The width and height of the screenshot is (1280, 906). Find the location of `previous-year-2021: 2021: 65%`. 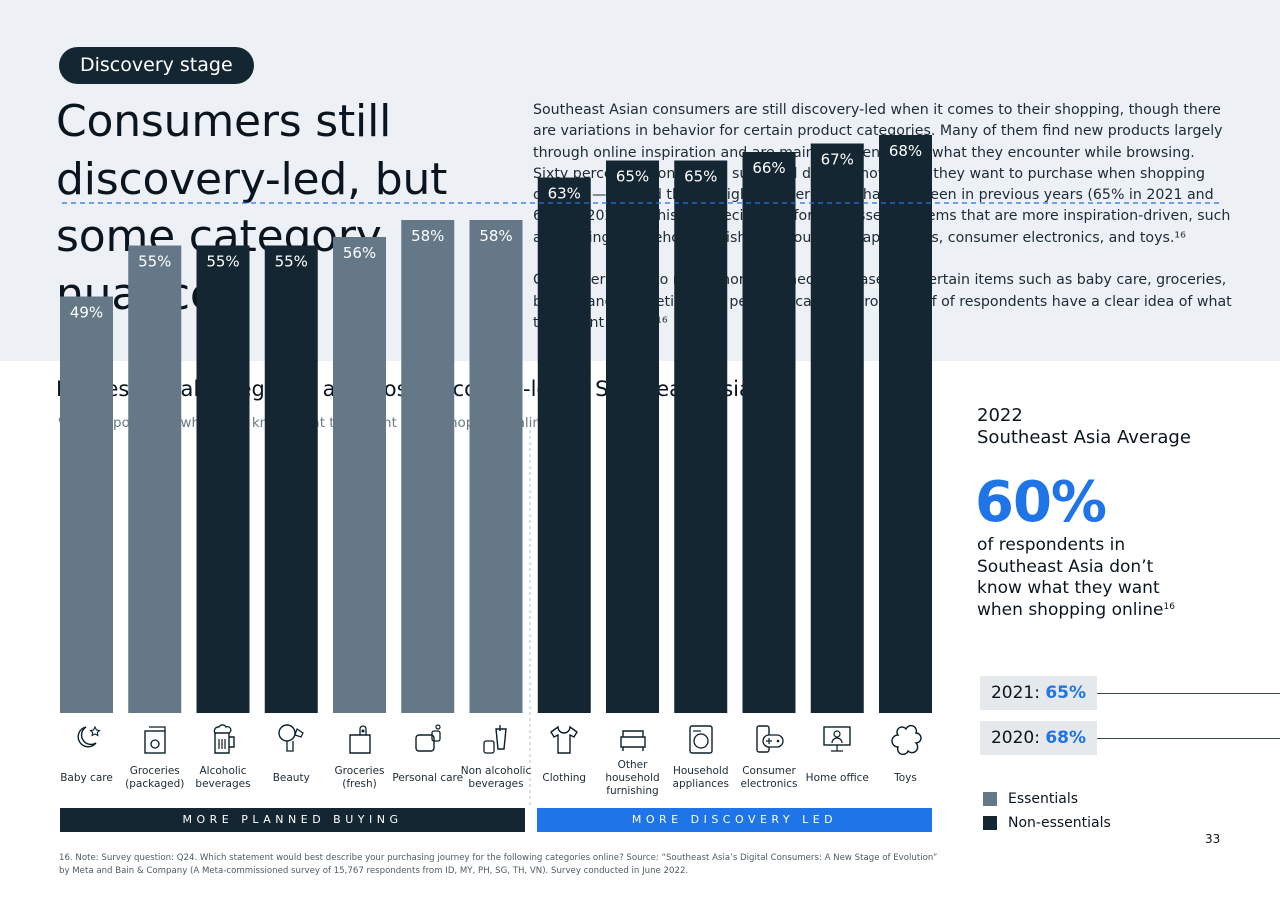

previous-year-2021: 2021: 65% is located at coordinates (1038, 693).